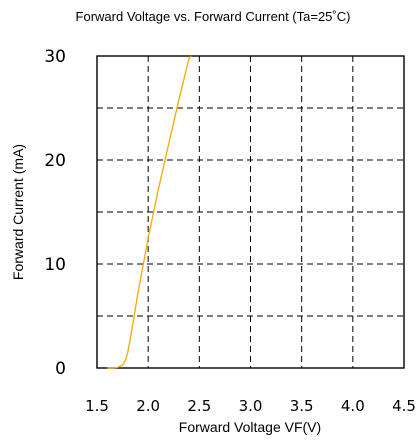 The image size is (416, 444). Describe the element at coordinates (55, 213) in the screenshot. I see `y-axis-ticks: 0 10 20 30` at that location.